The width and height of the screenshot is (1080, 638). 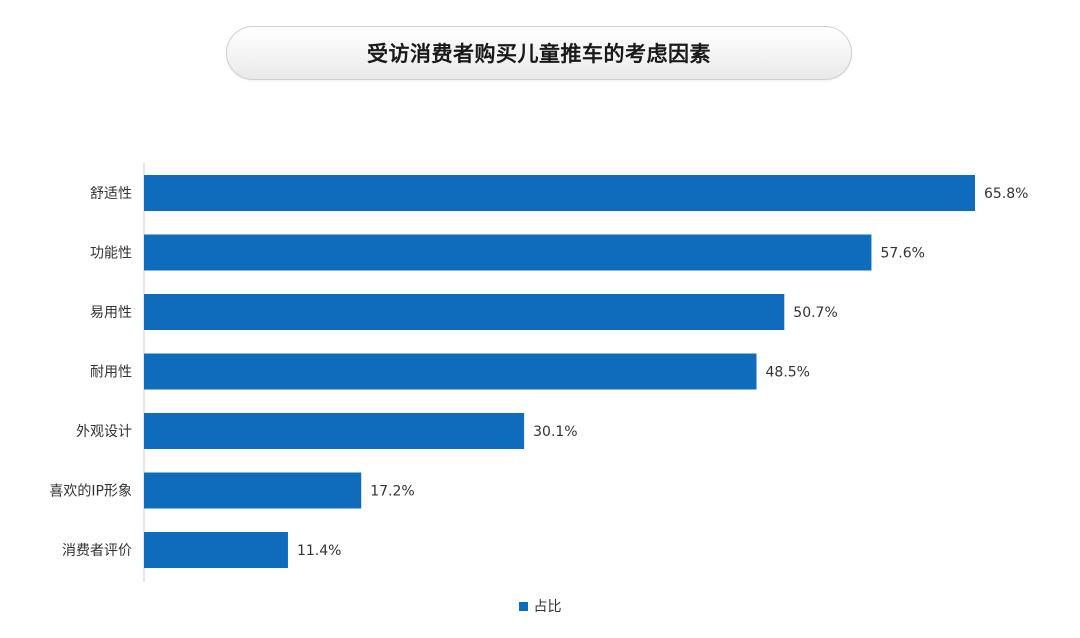 What do you see at coordinates (111, 313) in the screenshot?
I see `category-label-2: 易用性` at bounding box center [111, 313].